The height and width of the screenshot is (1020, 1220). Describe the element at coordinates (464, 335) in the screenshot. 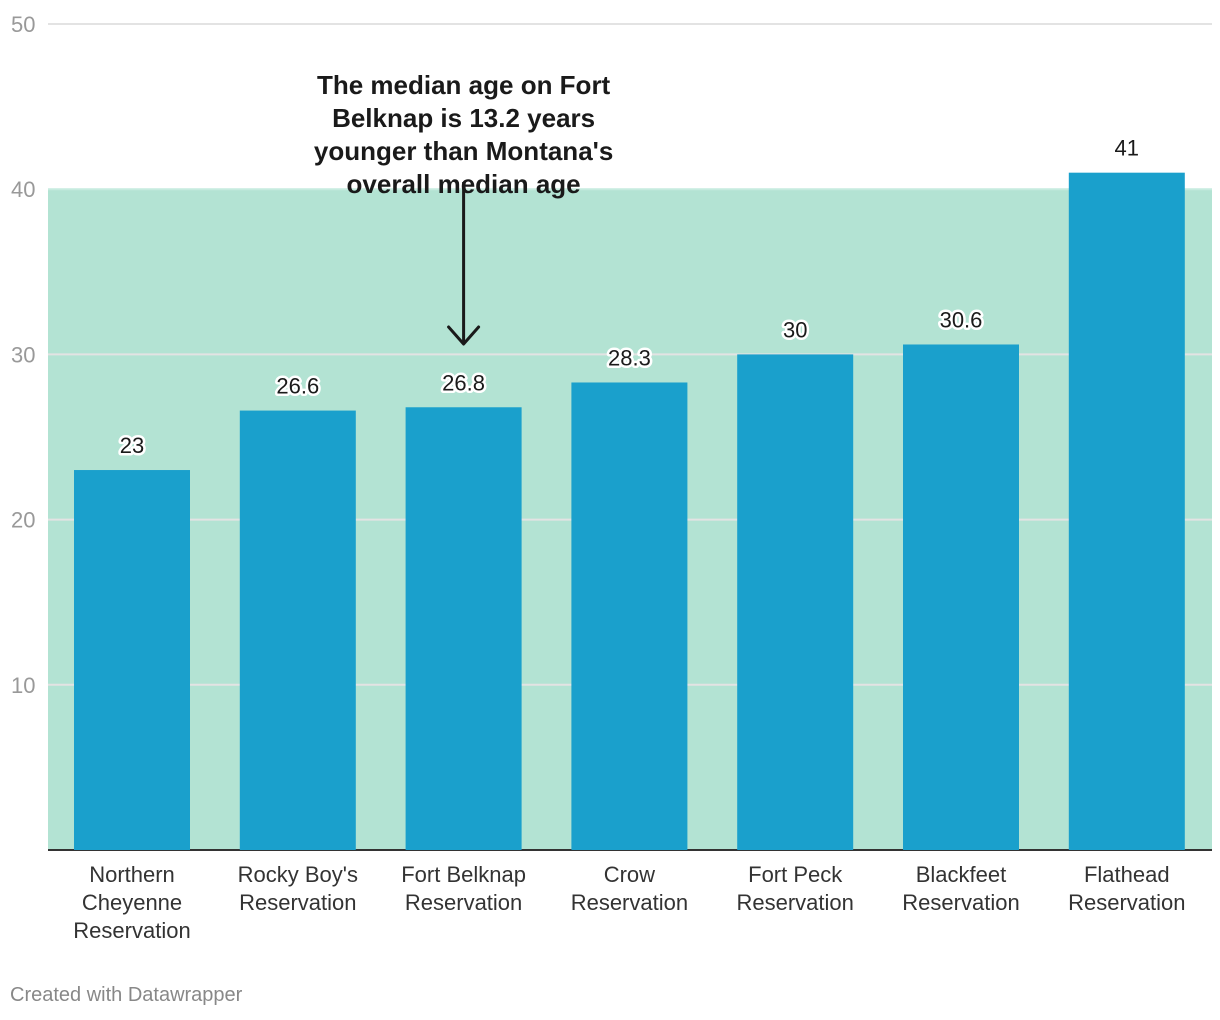

I see `annotation-arrow-head` at that location.